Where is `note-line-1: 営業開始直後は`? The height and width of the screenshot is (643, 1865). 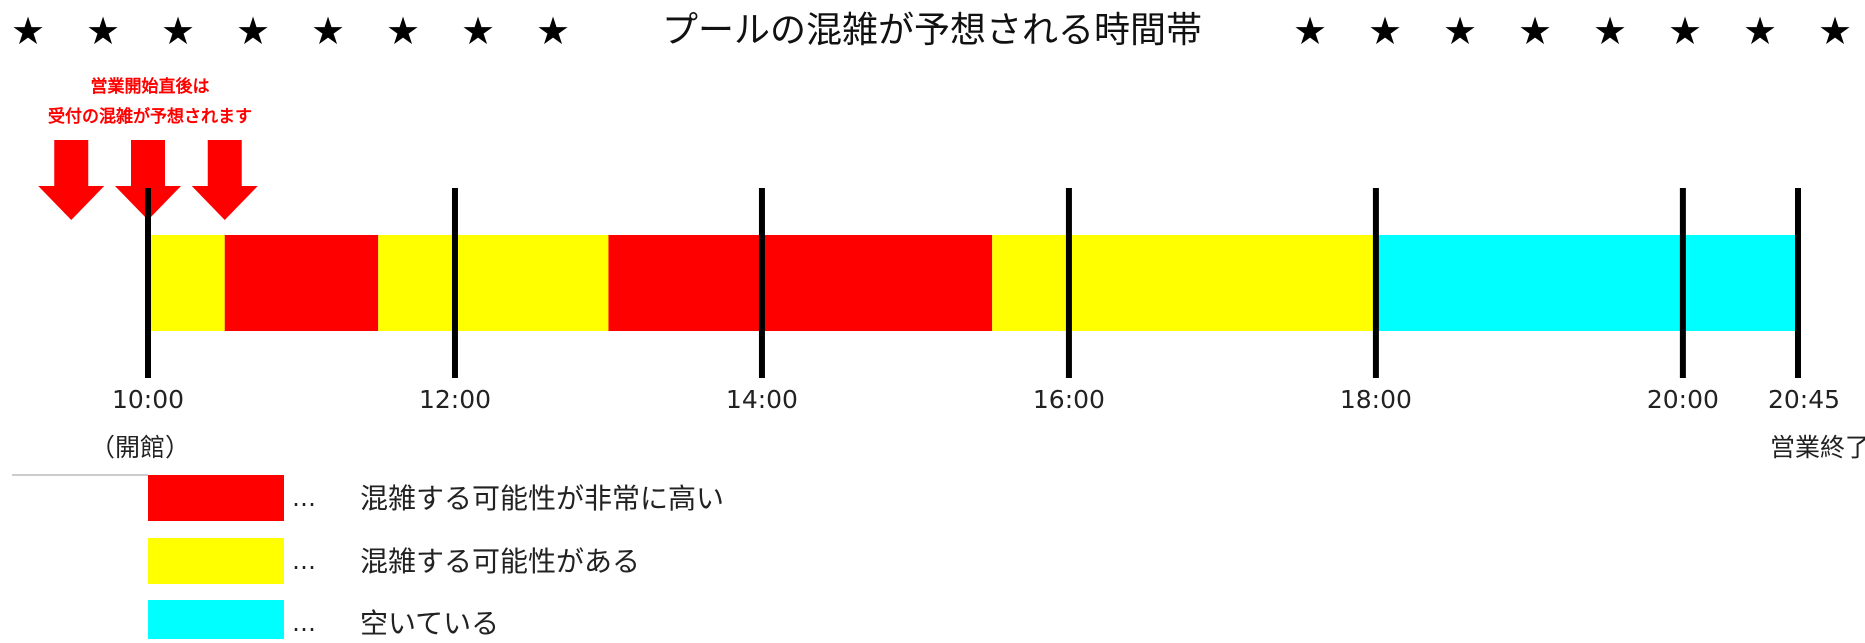
note-line-1: 営業開始直後は is located at coordinates (150, 86).